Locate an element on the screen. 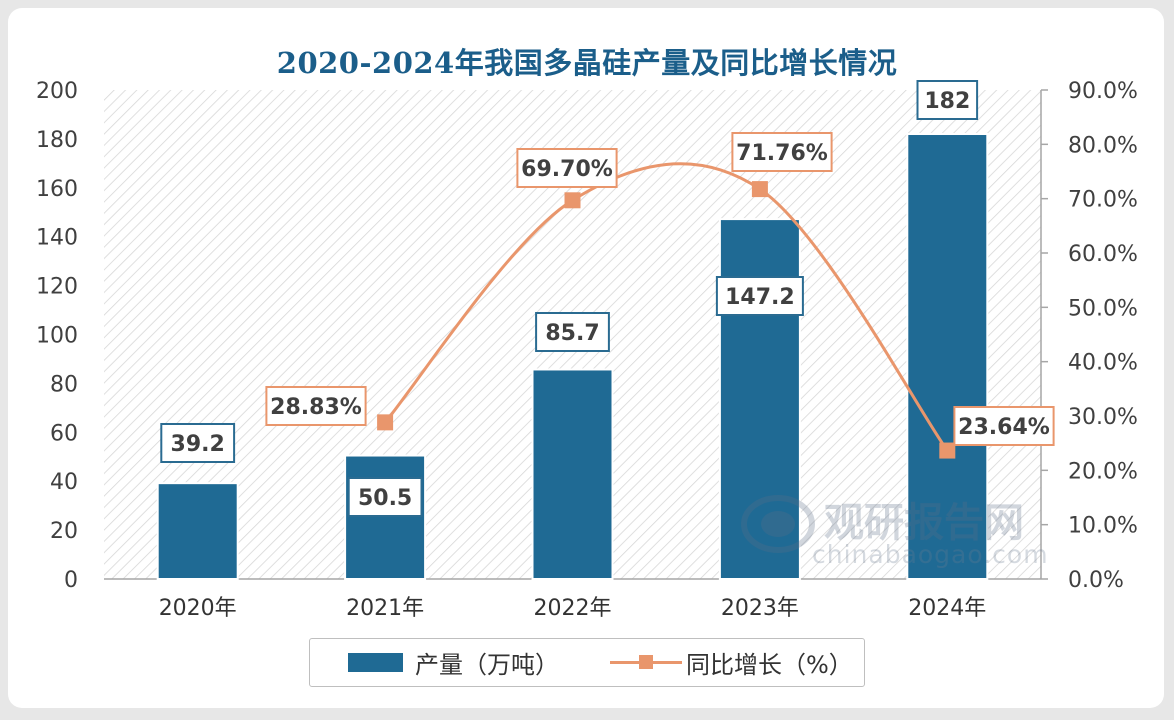 Image resolution: width=1174 pixels, height=720 pixels. legend-bar-swatch is located at coordinates (375, 662).